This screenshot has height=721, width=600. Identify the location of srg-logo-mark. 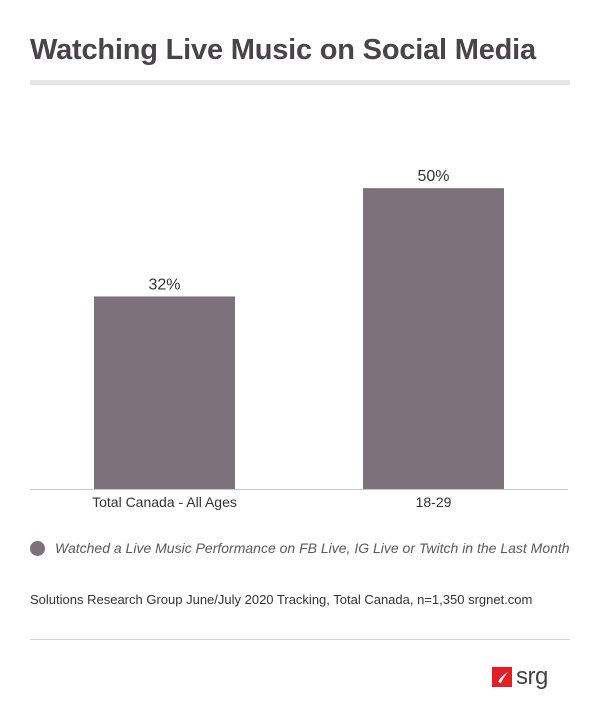
(502, 677).